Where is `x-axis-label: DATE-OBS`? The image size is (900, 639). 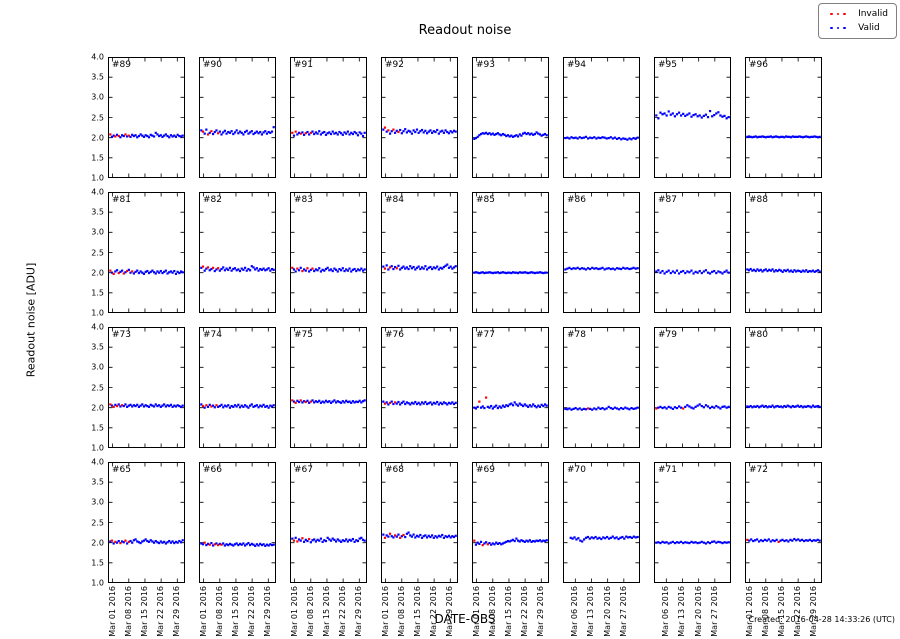
x-axis-label: DATE-OBS is located at coordinates (465, 619).